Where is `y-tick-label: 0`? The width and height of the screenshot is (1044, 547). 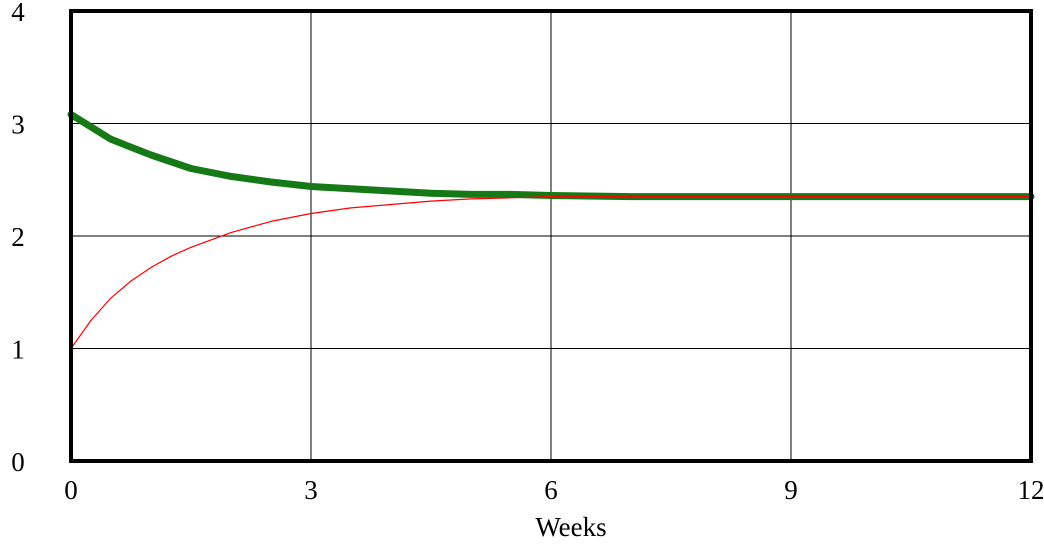
y-tick-label: 0 is located at coordinates (18, 462).